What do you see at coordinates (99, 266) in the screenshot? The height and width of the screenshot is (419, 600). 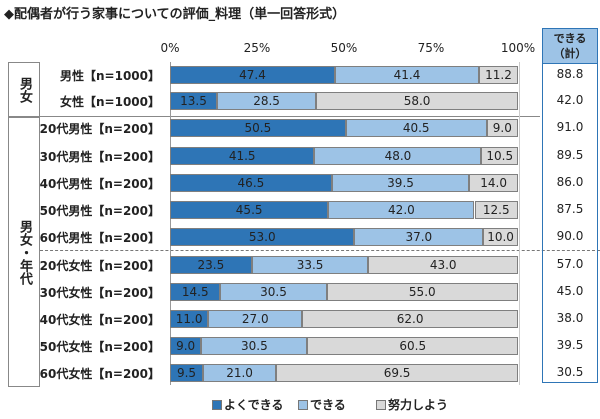 I see `category-label: 20代女性【n=200】` at bounding box center [99, 266].